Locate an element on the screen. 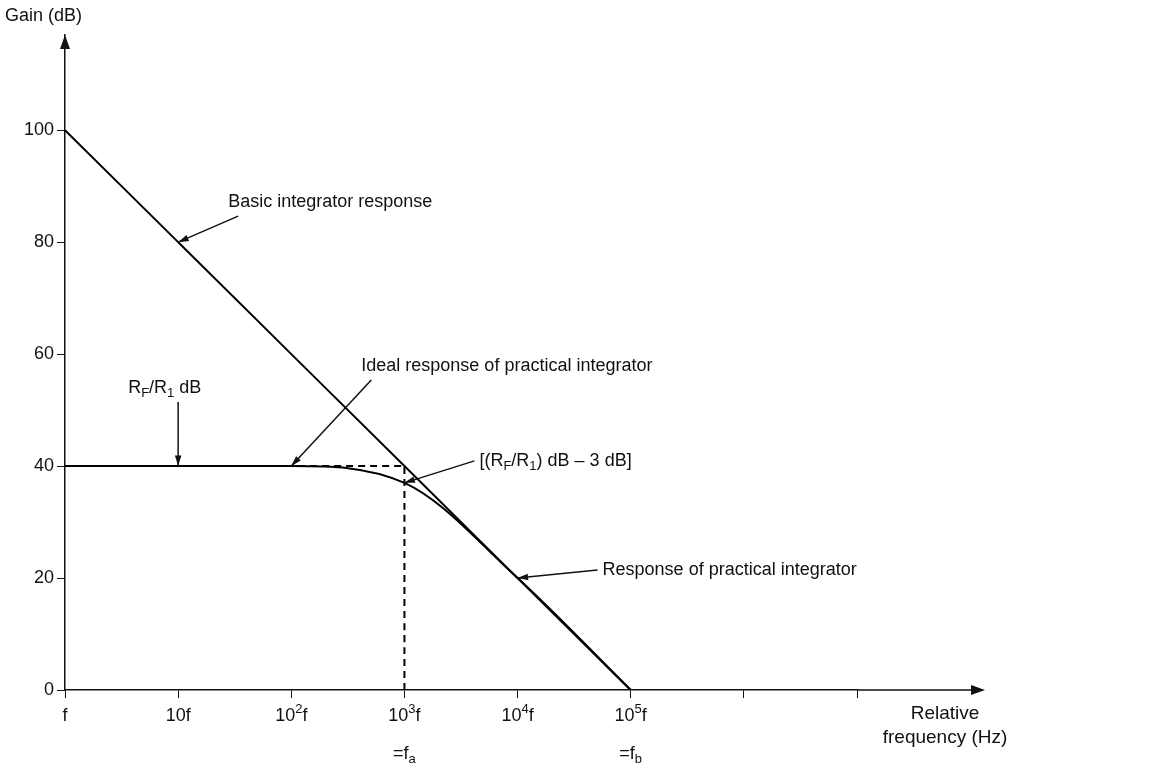  y-tick-label: 60 is located at coordinates (43, 353).